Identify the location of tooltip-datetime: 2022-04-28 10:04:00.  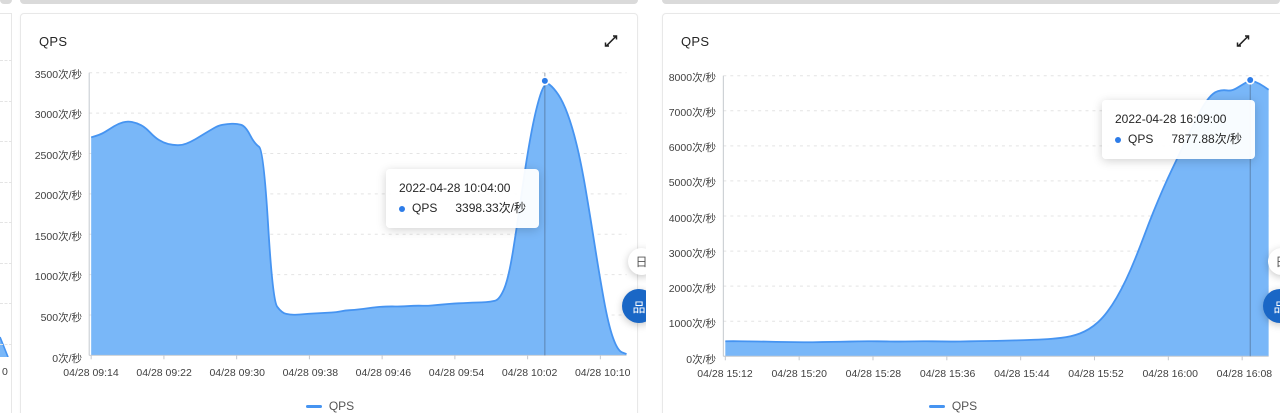
(455, 188).